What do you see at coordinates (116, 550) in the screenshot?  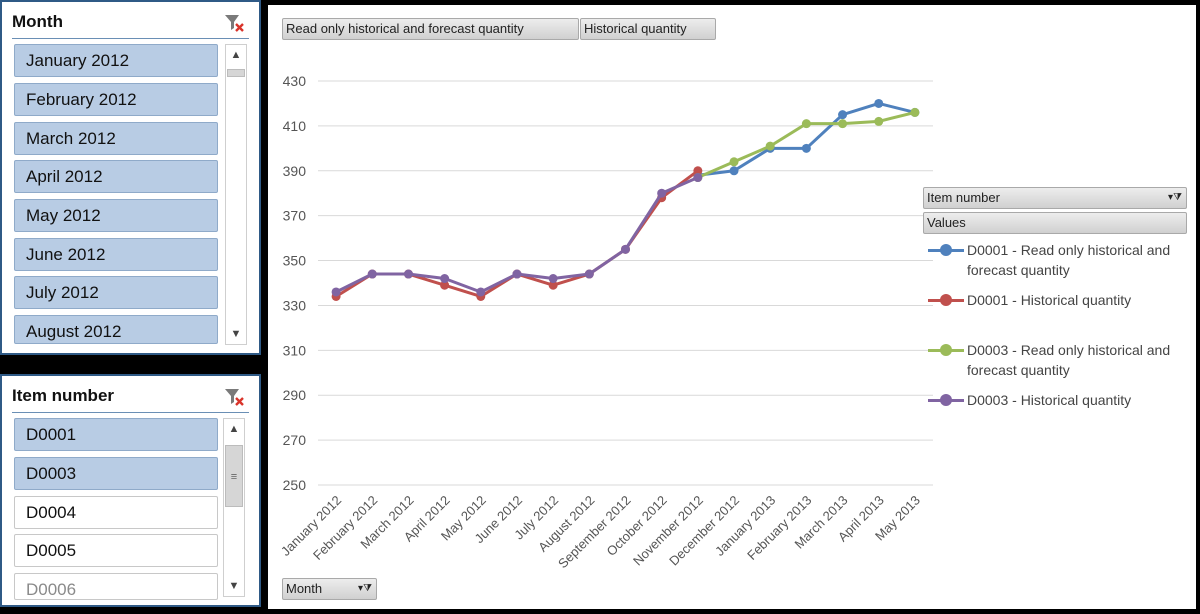 I see `item-d0005: D0005` at bounding box center [116, 550].